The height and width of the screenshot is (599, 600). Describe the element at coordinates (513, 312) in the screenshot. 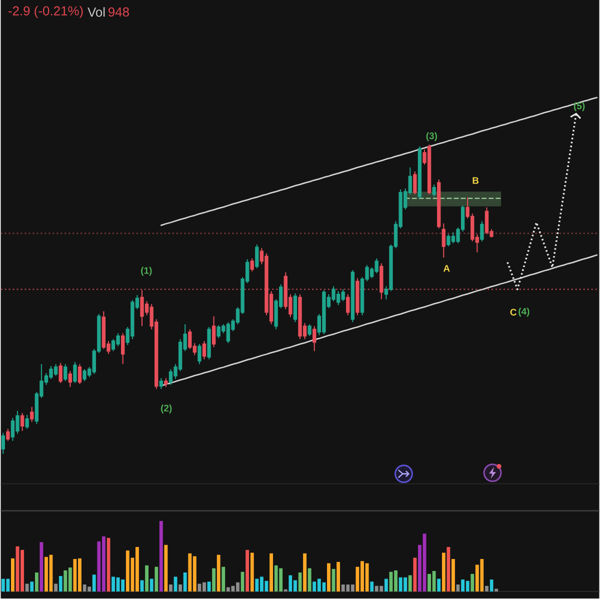

I see `annotation: C` at that location.